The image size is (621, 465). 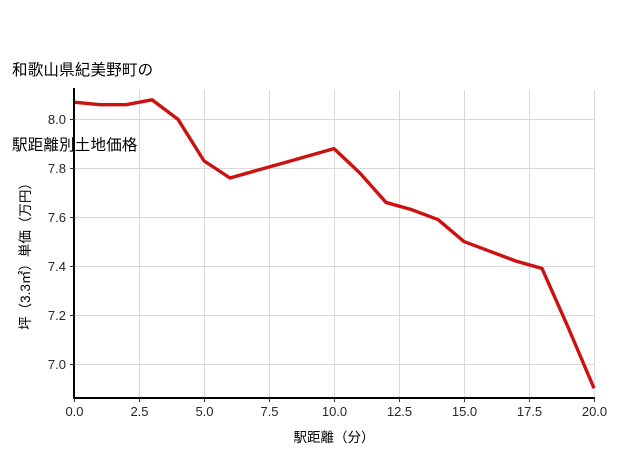 I want to click on x-tick-label: 2.5, so click(x=139, y=411).